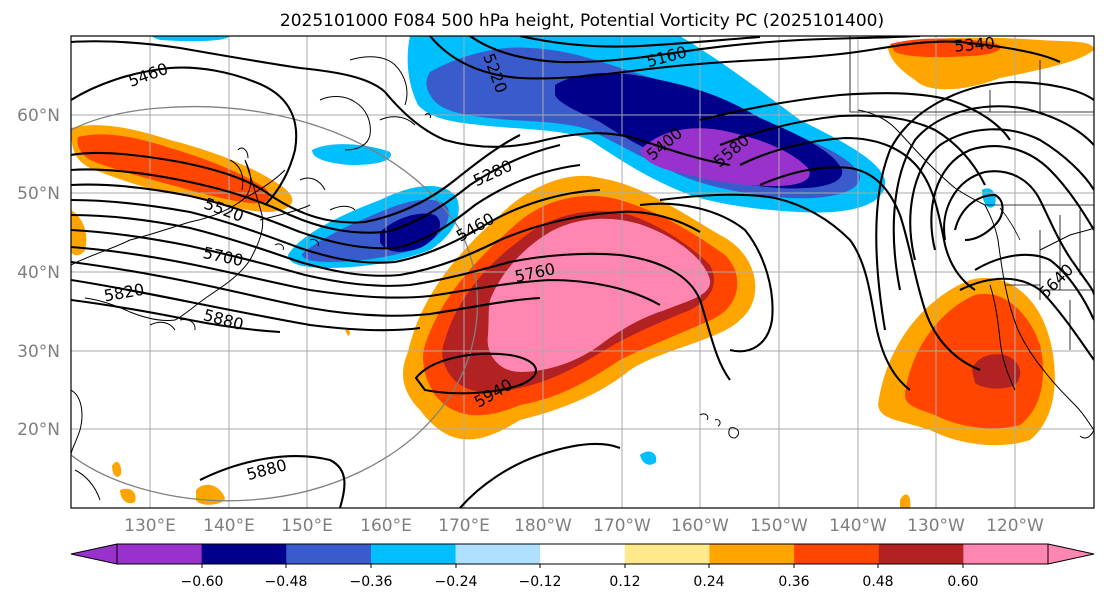  Describe the element at coordinates (464, 526) in the screenshot. I see `lon-tick-label: 170°E` at that location.